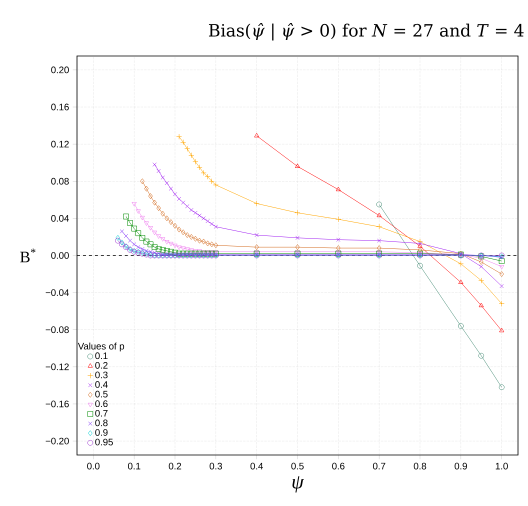 The width and height of the screenshot is (528, 506). Describe the element at coordinates (104, 442) in the screenshot. I see `legend-label: 0.95` at that location.